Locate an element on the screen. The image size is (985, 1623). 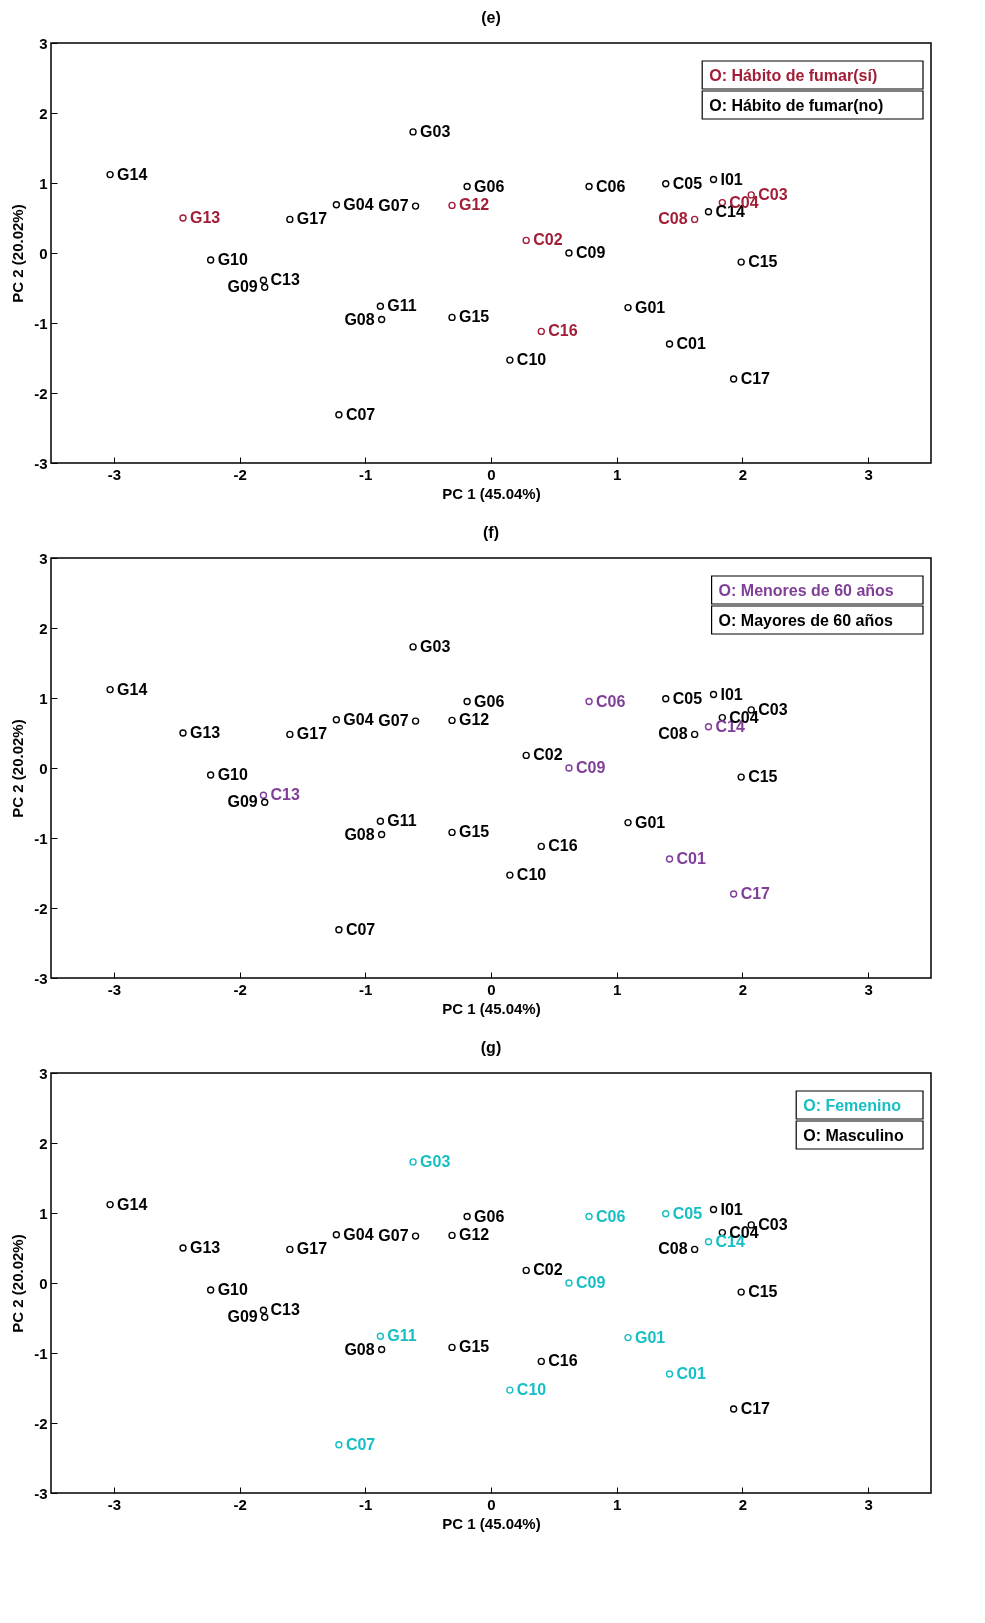
annotation: C07 is located at coordinates (360, 1444).